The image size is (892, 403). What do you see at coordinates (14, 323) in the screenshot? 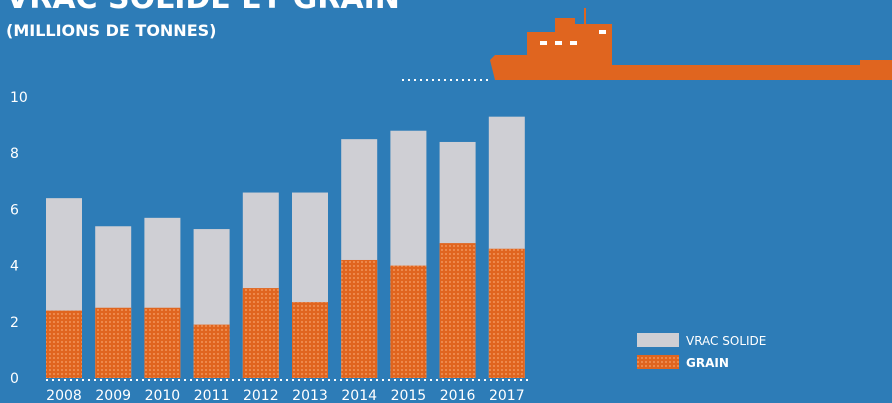
I see `y-tick-label: 2` at bounding box center [14, 323].